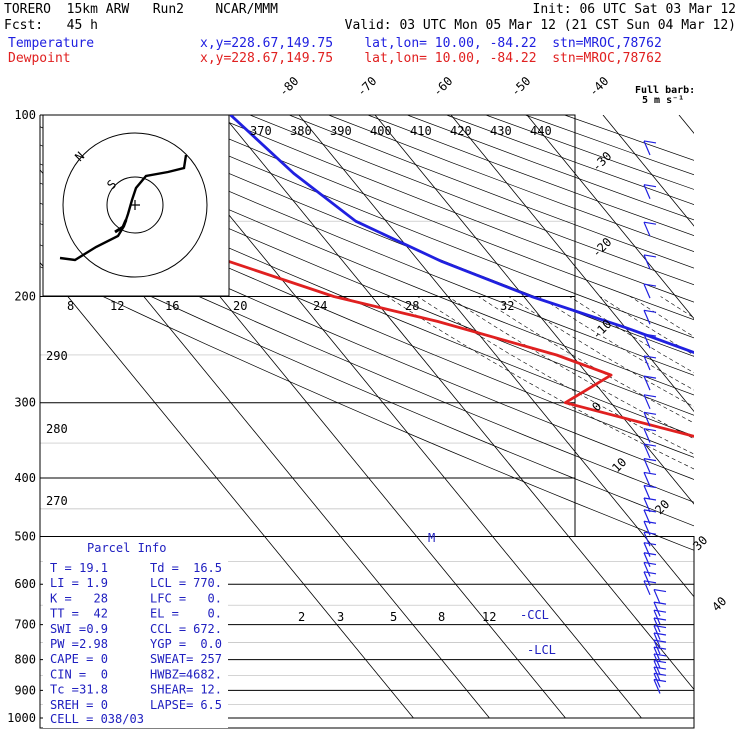  Describe the element at coordinates (93, 644) in the screenshot. I see `parcel-info-value: 2.98` at that location.